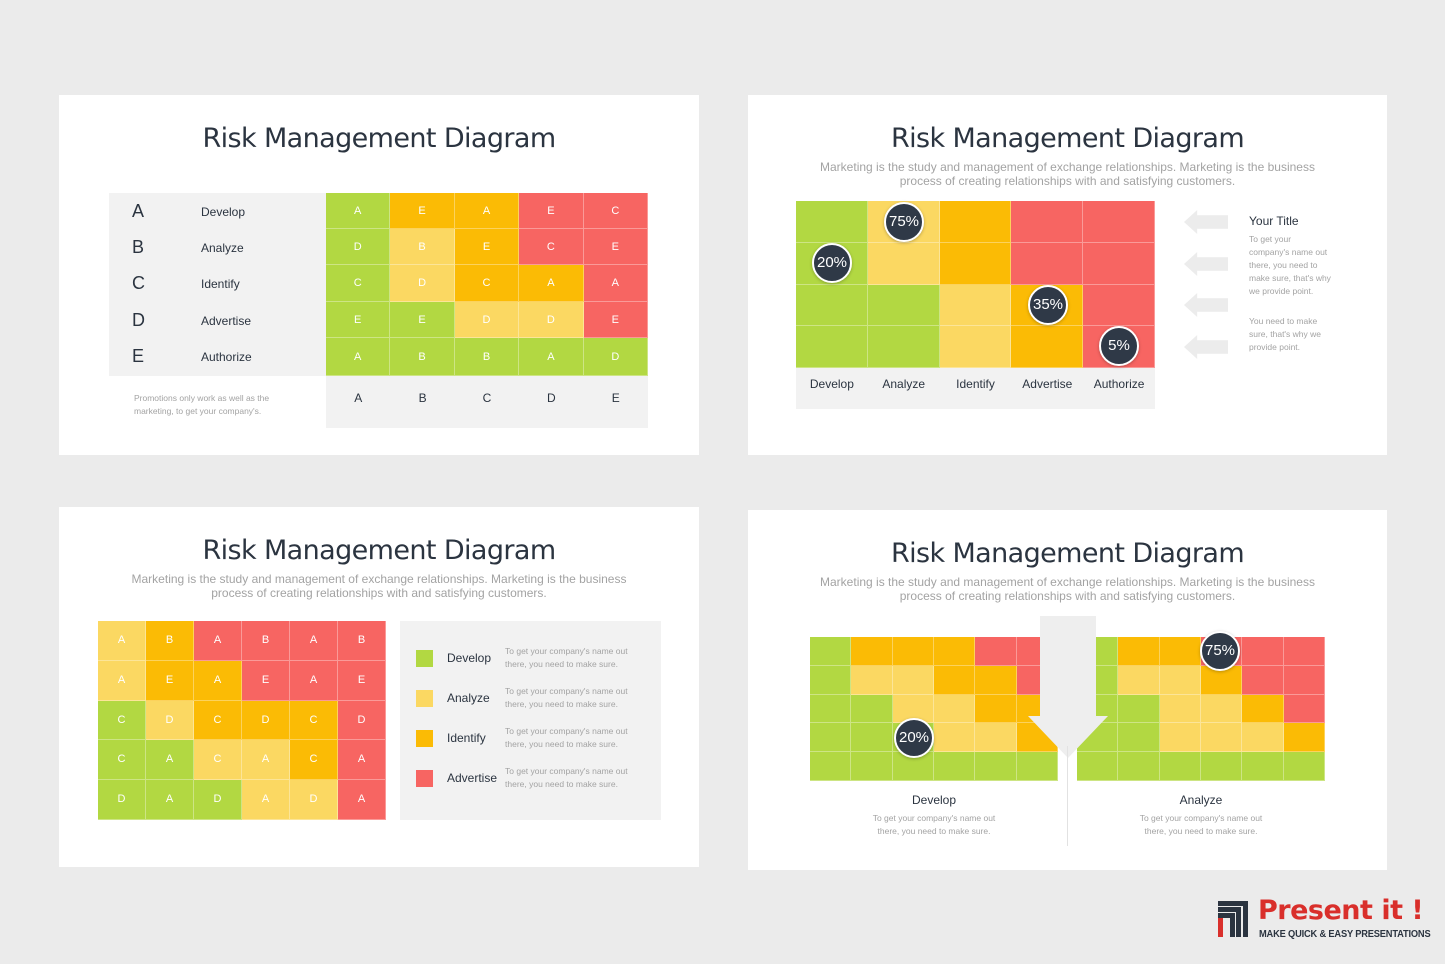 This screenshot has height=964, width=1445. I want to click on brand-name: Present it !, so click(1341, 910).